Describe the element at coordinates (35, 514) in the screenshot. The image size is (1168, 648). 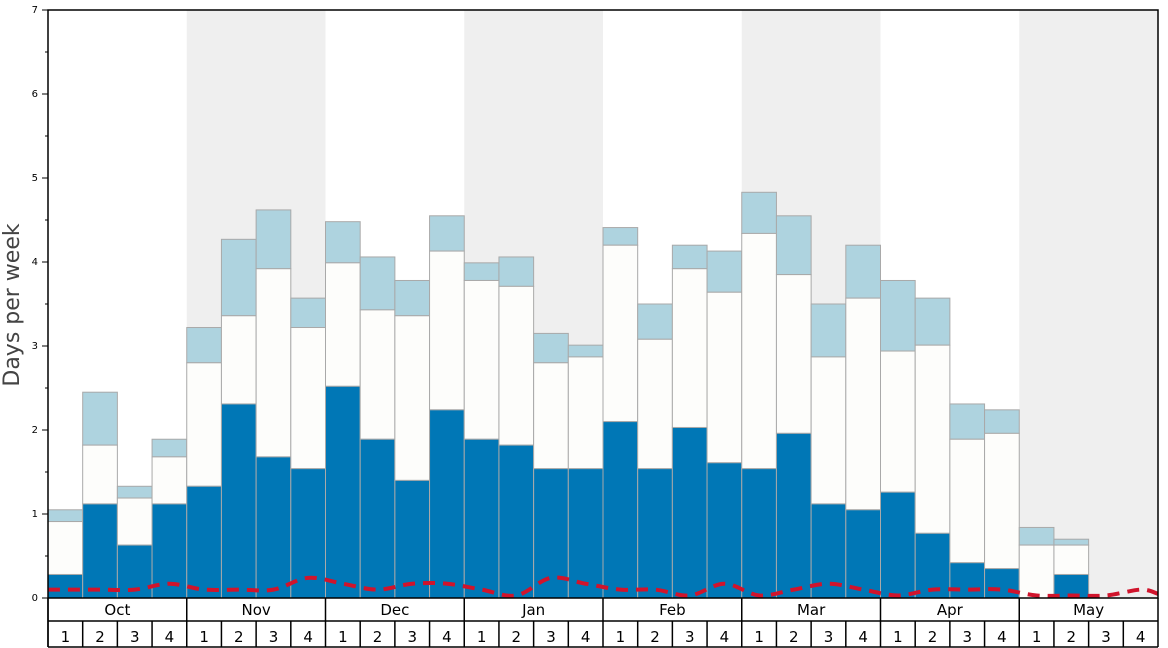
I see `y-tick-label: 1` at that location.